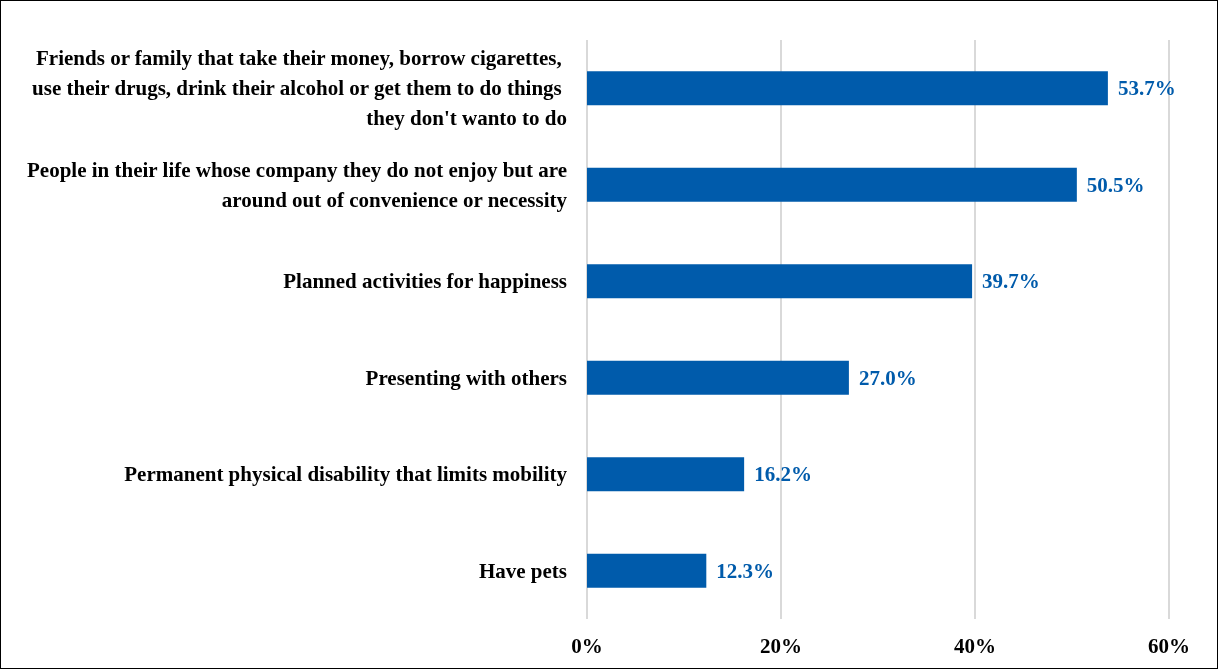 The width and height of the screenshot is (1218, 669). What do you see at coordinates (1011, 281) in the screenshot?
I see `data-label: 39.7%` at bounding box center [1011, 281].